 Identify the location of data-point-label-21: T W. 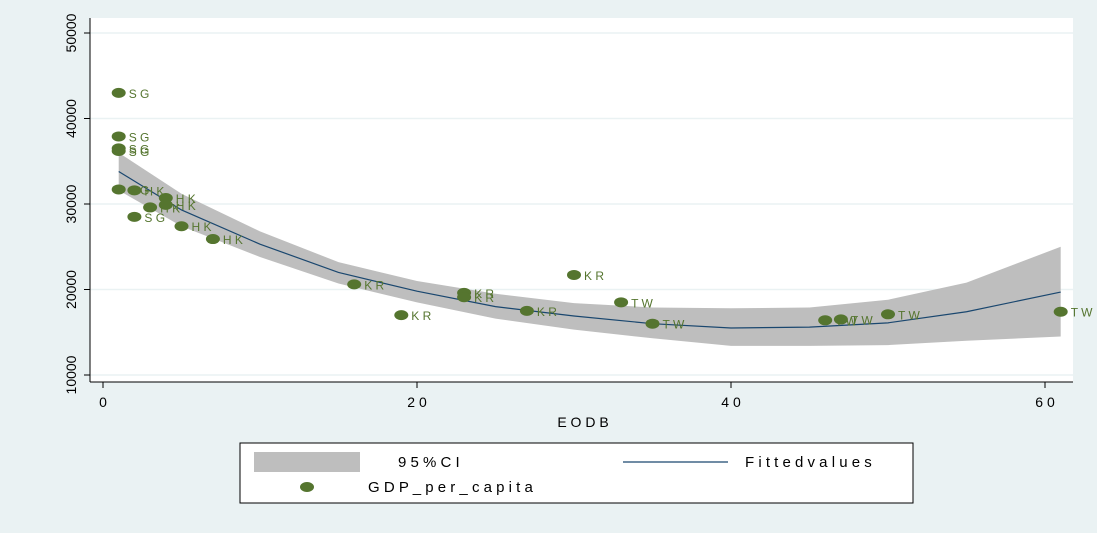
(862, 320).